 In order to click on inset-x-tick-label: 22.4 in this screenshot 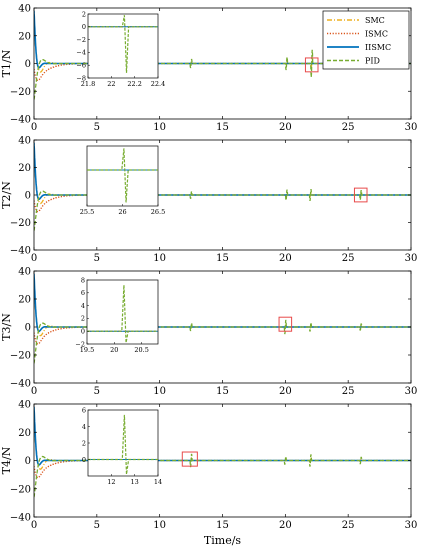, I will do `click(158, 84)`.